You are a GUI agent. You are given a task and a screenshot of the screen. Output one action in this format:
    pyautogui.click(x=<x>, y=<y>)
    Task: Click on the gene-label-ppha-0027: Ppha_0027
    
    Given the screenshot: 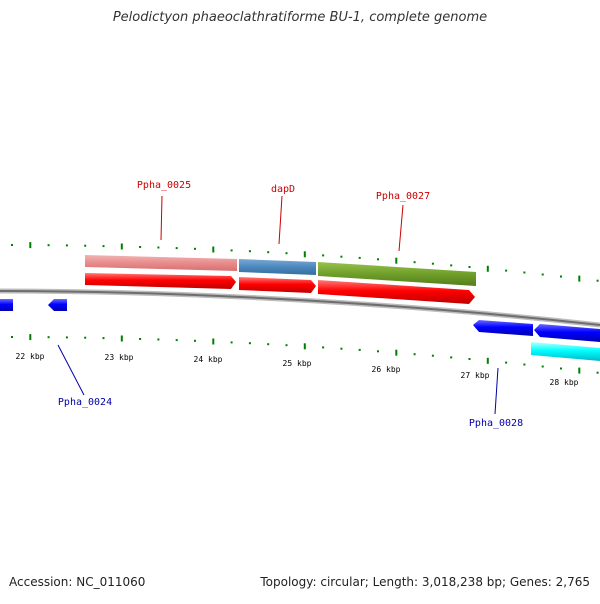 What is the action you would take?
    pyautogui.click(x=403, y=196)
    